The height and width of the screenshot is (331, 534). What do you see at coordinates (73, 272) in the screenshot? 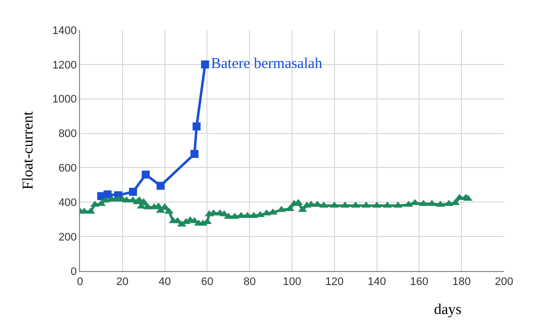
I see `y-tick-label: 0` at bounding box center [73, 272].